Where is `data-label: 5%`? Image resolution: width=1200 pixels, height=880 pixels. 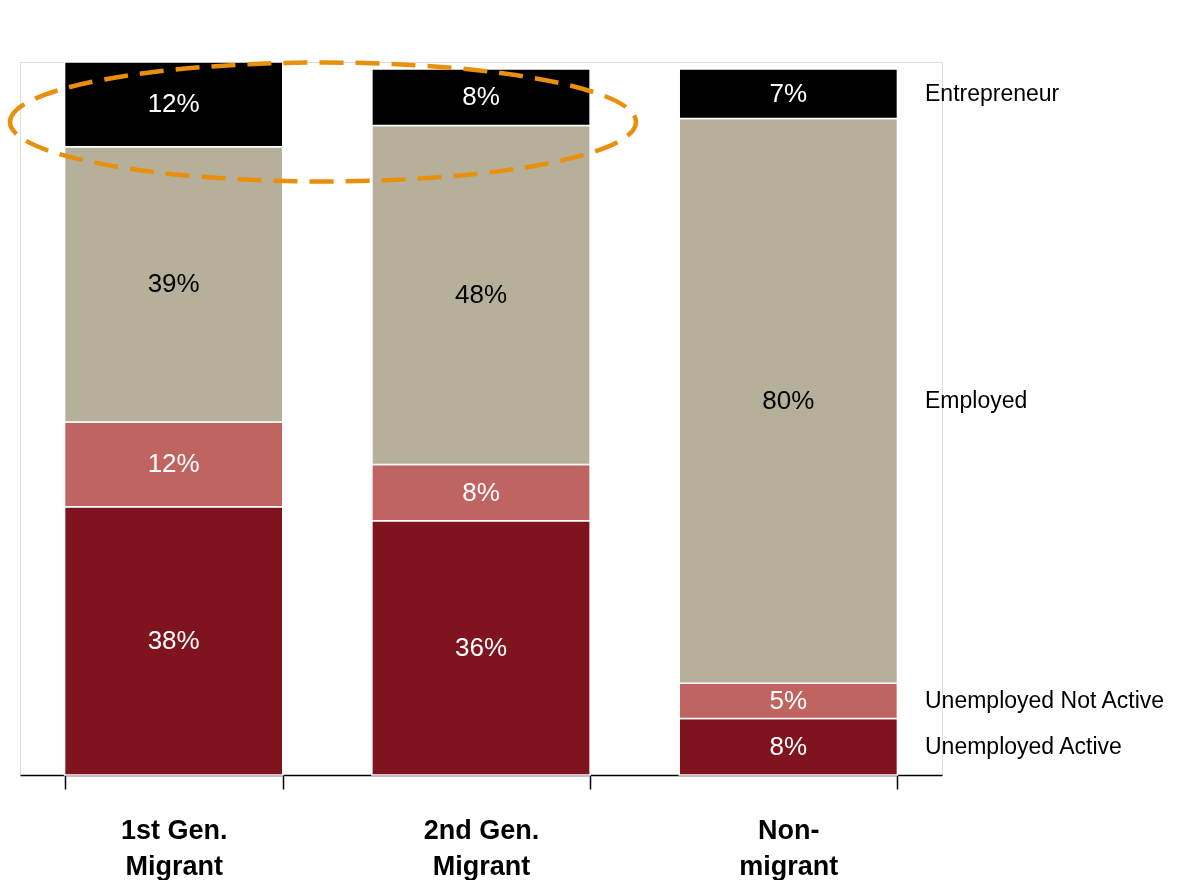 data-label: 5% is located at coordinates (788, 699).